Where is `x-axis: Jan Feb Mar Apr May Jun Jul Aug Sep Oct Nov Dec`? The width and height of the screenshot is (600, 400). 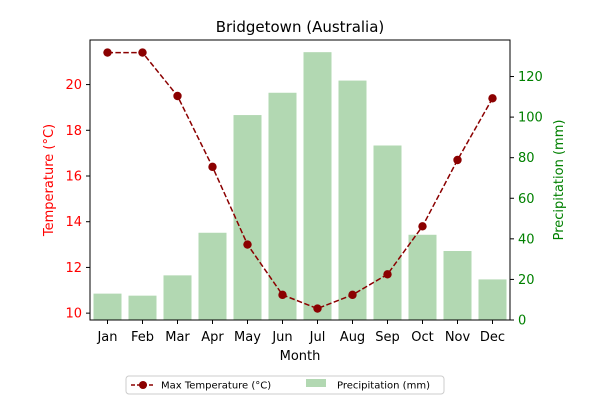
x-axis: Jan Feb Mar Apr May Jun Jul Aug Sep Oct Nov Dec is located at coordinates (300, 332).